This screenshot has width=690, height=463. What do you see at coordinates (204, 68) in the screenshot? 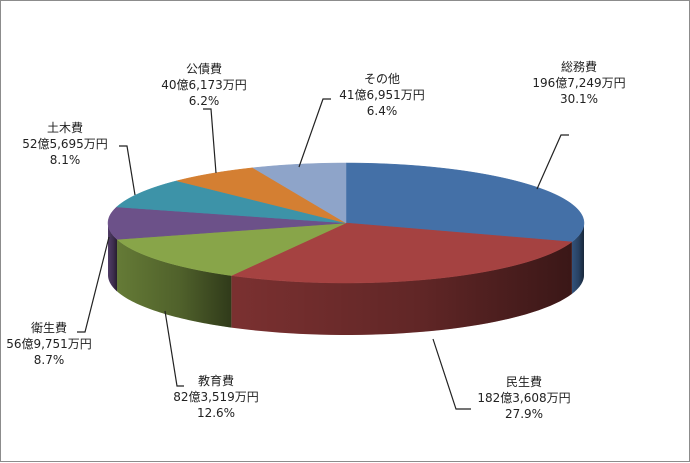
I see `slice-name-label-6: 公債費` at bounding box center [204, 68].